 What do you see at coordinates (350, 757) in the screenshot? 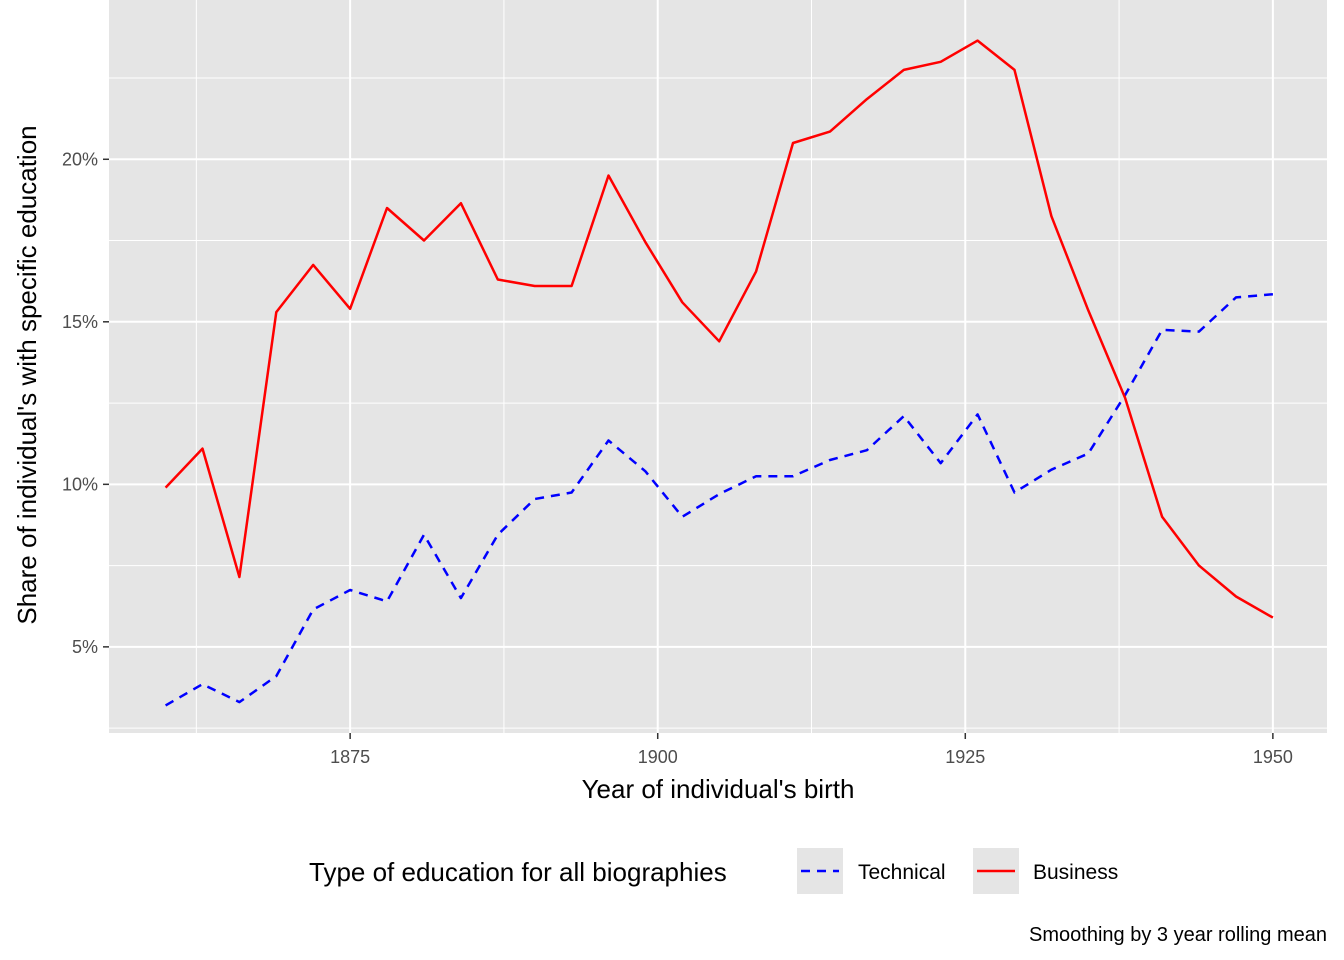
I see `x-tick-label: 1875` at bounding box center [350, 757].